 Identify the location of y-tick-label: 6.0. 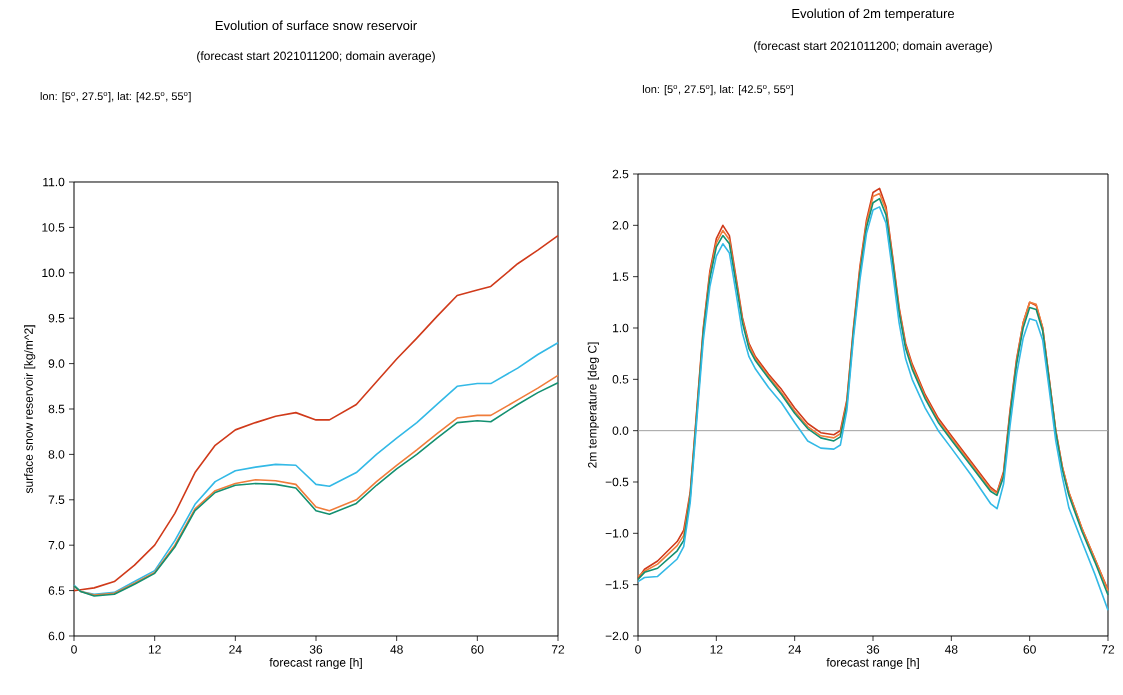
(56, 636).